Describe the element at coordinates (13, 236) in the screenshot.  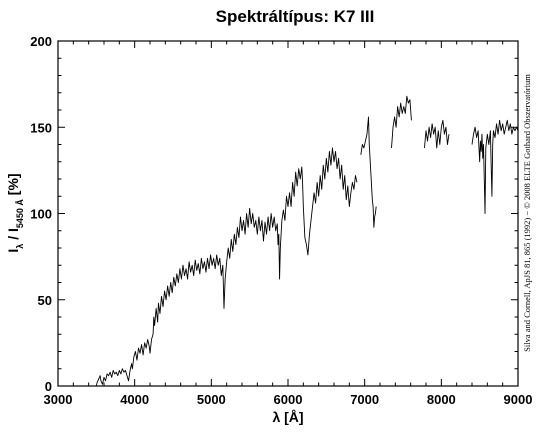
I see `y-label-mid: / I` at that location.